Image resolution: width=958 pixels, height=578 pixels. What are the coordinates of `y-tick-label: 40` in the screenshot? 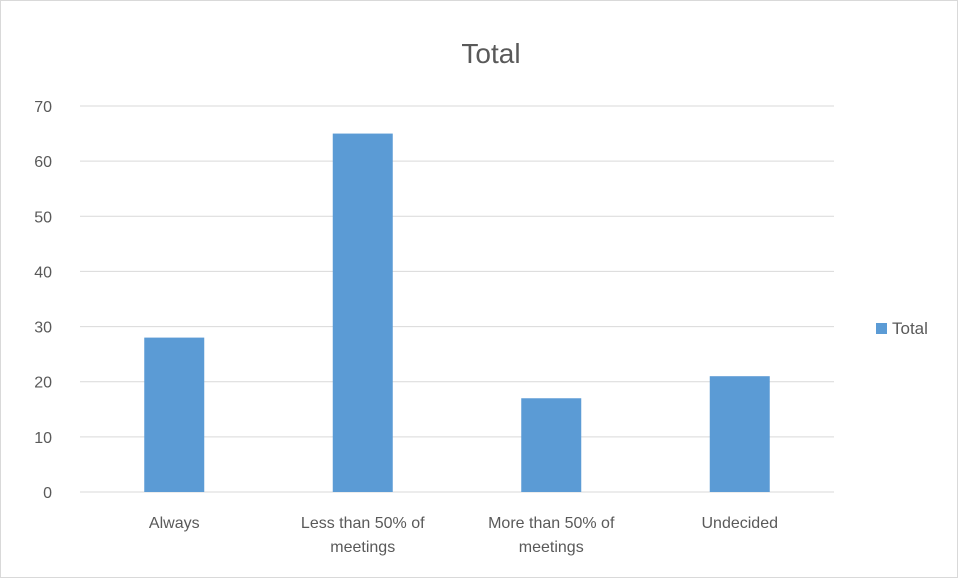 It's located at (43, 272).